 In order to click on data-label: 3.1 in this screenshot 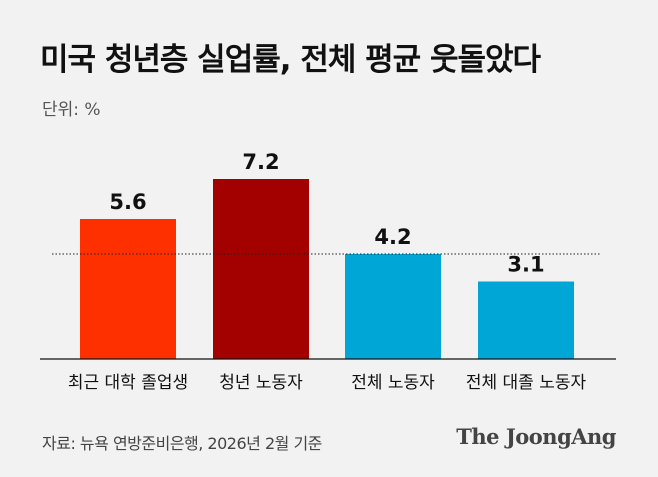, I will do `click(525, 265)`.